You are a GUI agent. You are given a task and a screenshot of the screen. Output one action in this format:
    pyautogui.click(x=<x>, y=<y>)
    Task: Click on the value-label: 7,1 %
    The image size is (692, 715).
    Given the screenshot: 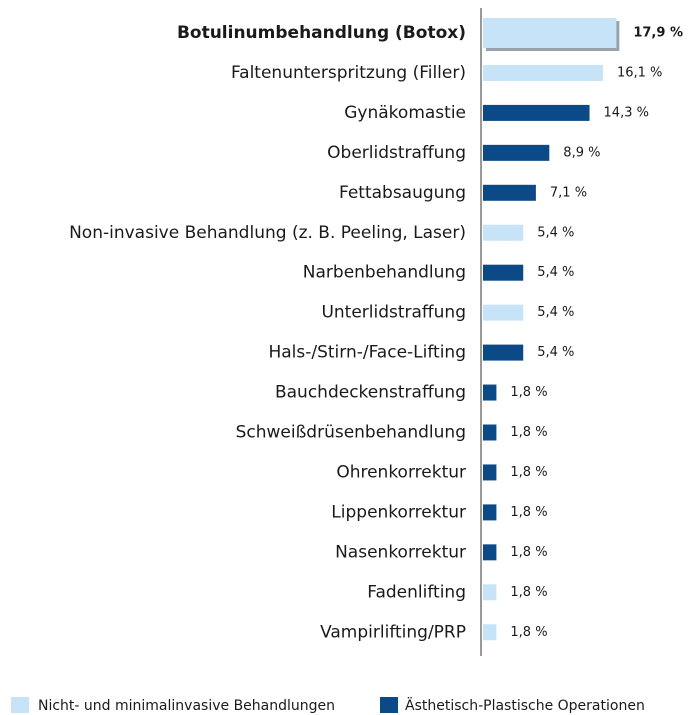 What is the action you would take?
    pyautogui.click(x=568, y=192)
    